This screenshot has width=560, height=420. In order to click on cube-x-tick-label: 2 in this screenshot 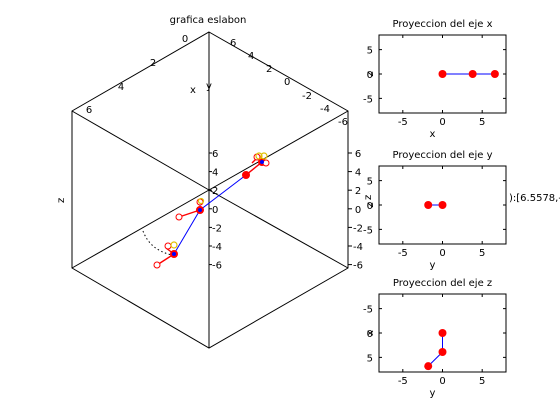, I will do `click(153, 63)`.